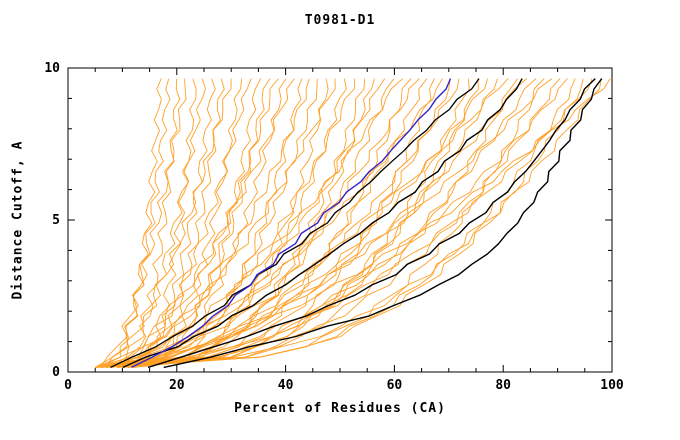  What do you see at coordinates (340, 408) in the screenshot?
I see `x-axis-label: Percent of Residues (CA)` at bounding box center [340, 408].